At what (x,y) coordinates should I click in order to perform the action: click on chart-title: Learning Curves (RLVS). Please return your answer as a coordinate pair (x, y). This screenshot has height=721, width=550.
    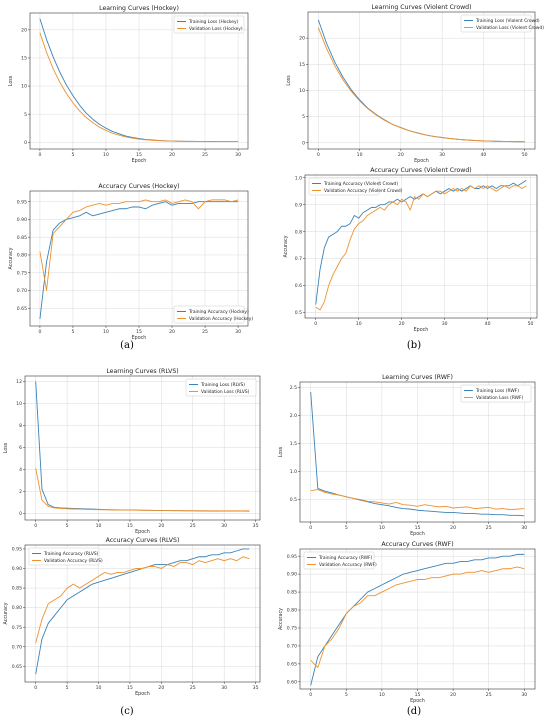
    Looking at the image, I should click on (142, 371).